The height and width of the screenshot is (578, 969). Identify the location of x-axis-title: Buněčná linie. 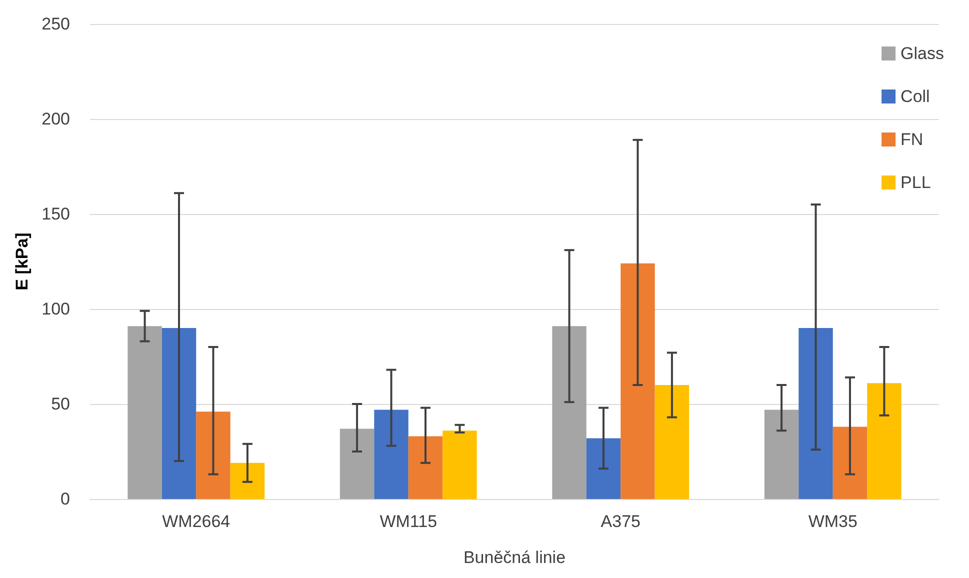
(514, 557).